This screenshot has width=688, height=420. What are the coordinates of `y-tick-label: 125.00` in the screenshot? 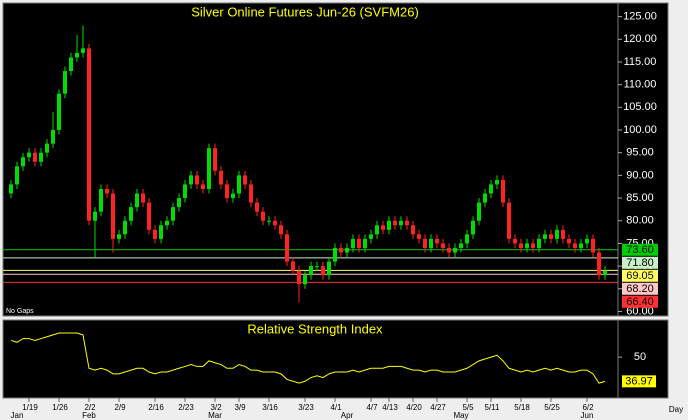 It's located at (640, 17).